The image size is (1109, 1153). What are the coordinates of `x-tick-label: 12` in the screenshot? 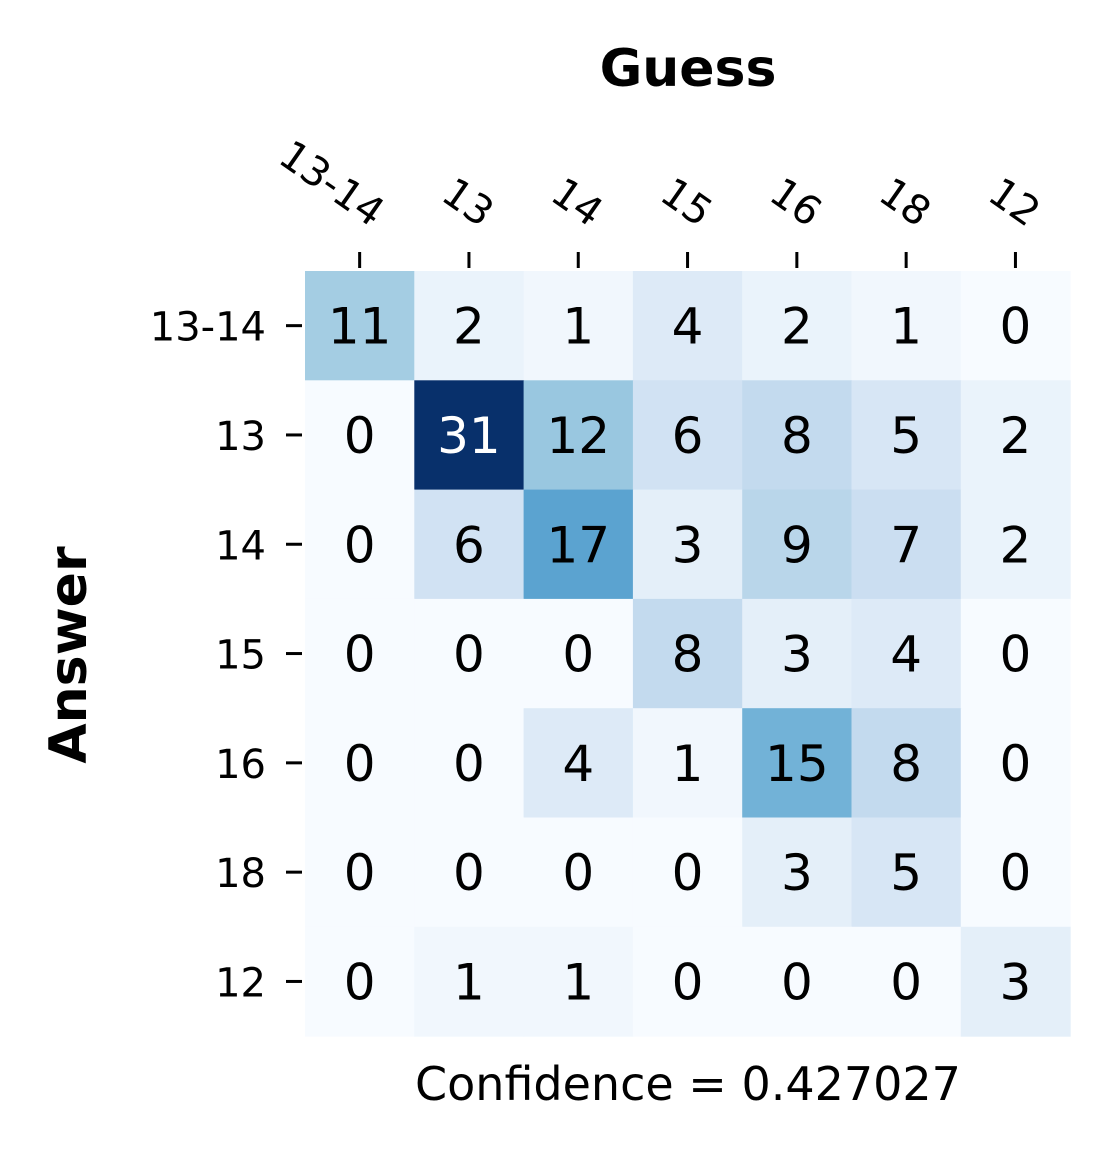 It's located at (1014, 202).